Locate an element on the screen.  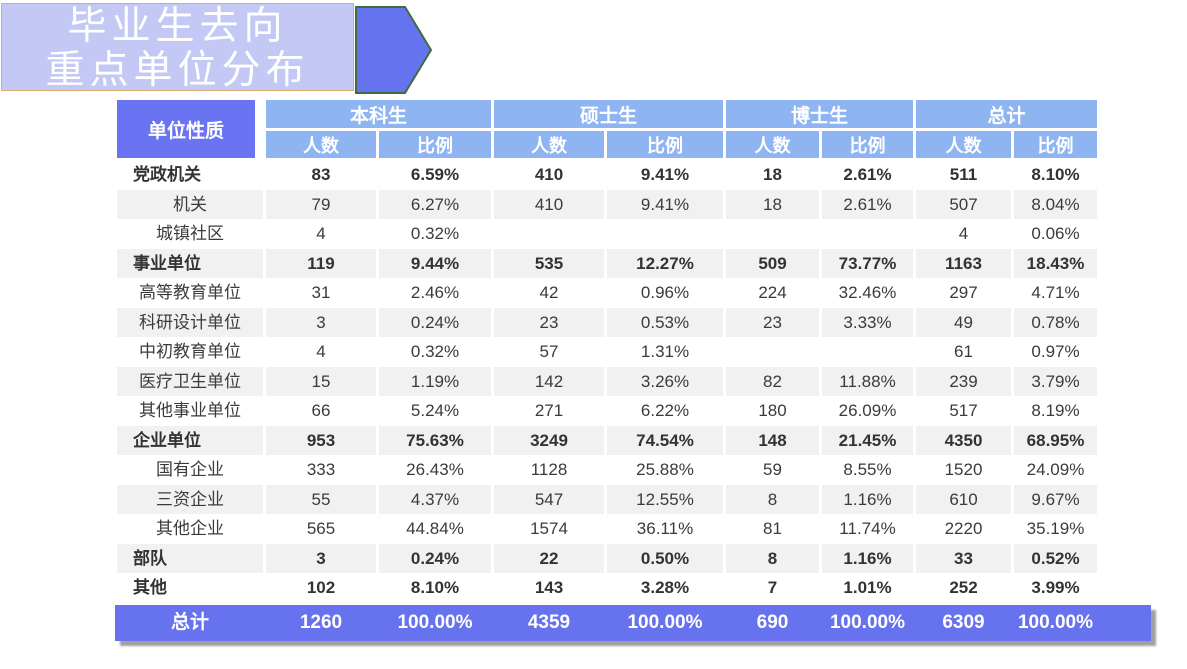
table-cell: 11.88% is located at coordinates (867, 381).